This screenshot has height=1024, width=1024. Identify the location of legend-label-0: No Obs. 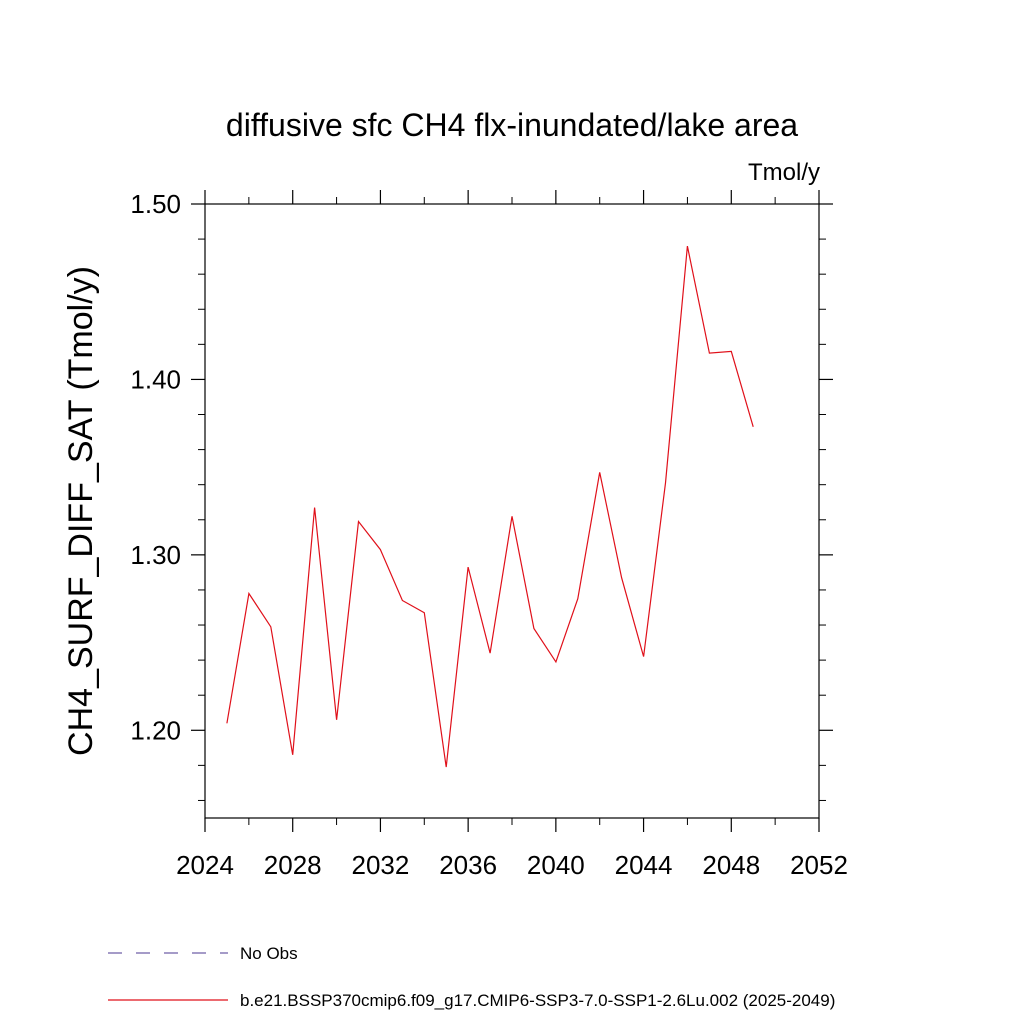
(269, 953).